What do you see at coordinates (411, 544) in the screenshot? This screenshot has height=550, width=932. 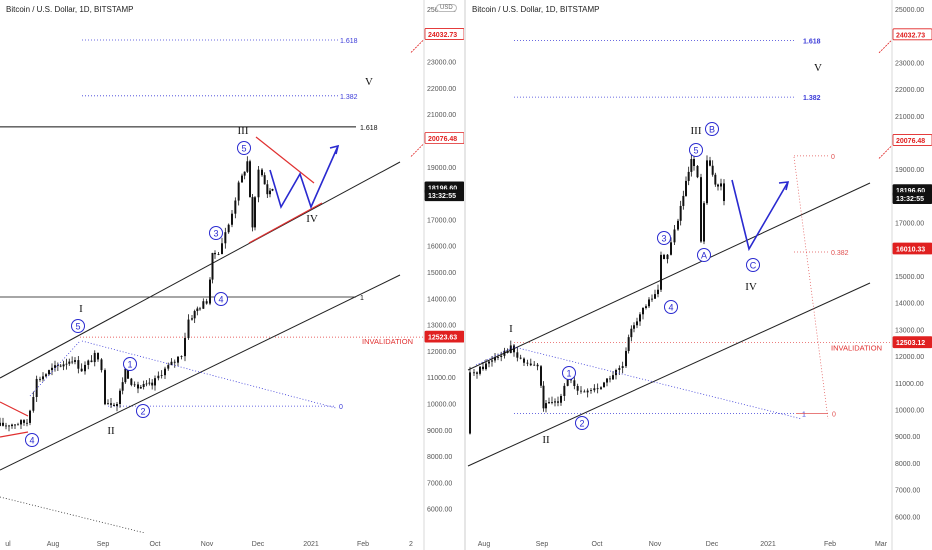 I see `x-tick-label: 2` at bounding box center [411, 544].